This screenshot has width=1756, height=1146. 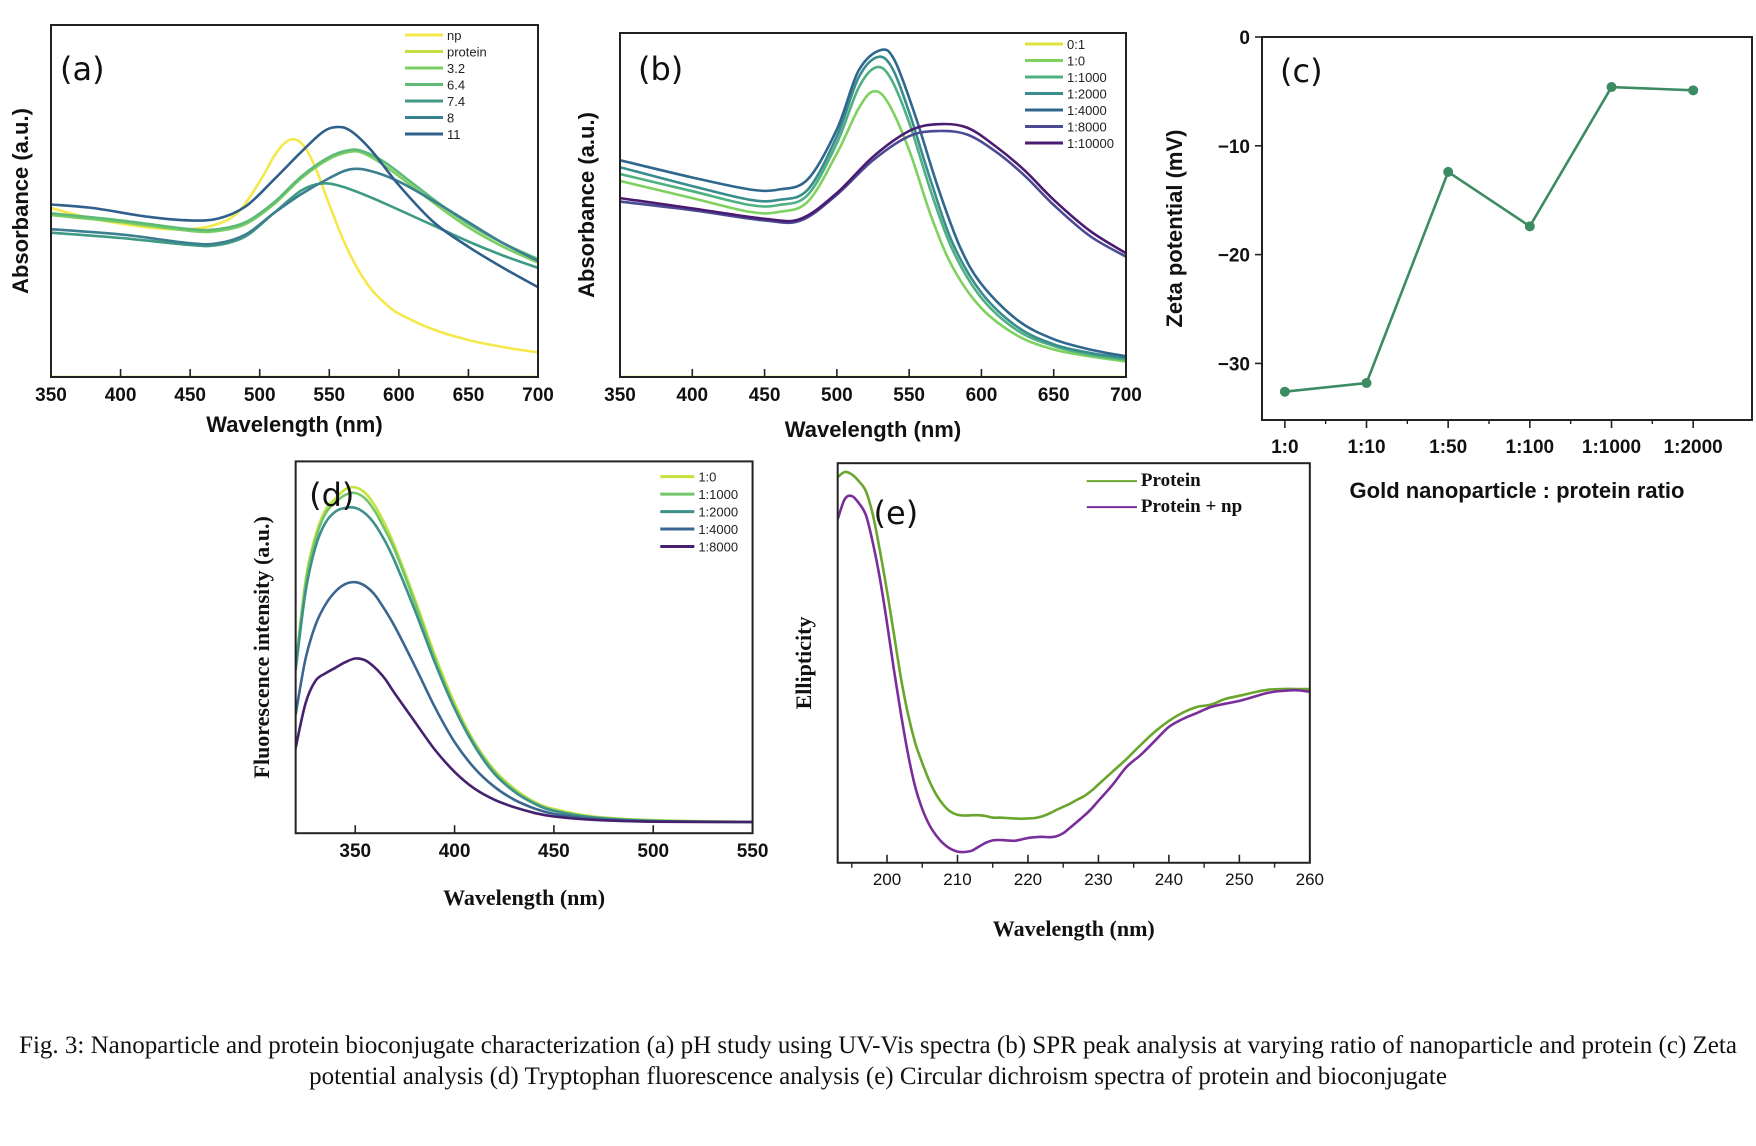 What do you see at coordinates (1028, 879) in the screenshot?
I see `x-tick-label: 220` at bounding box center [1028, 879].